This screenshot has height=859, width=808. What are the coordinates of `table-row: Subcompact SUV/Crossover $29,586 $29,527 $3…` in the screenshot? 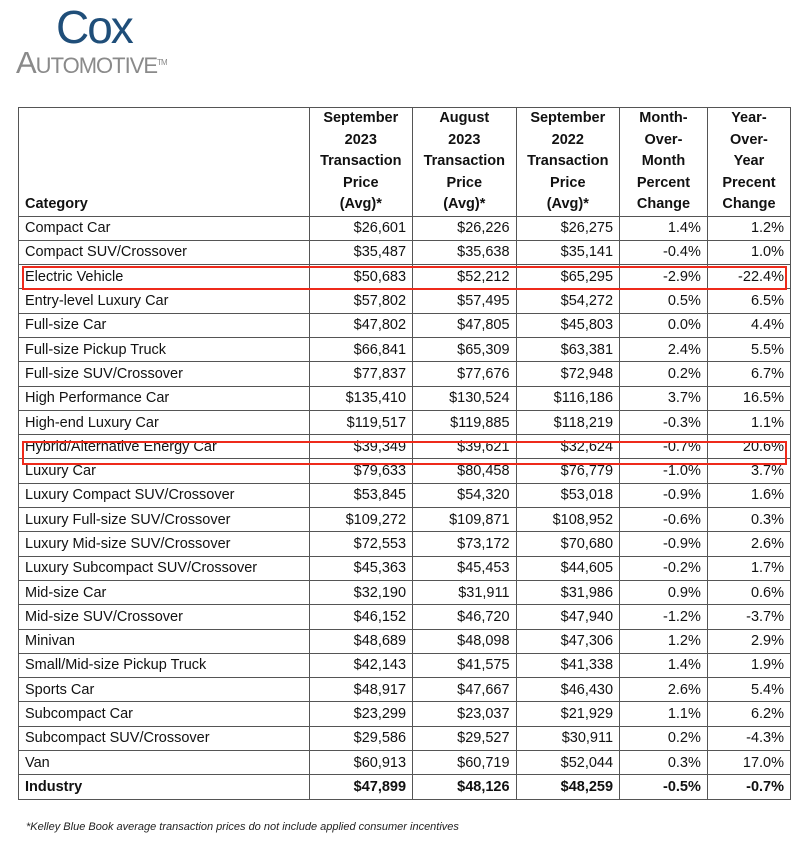 It's located at (405, 738).